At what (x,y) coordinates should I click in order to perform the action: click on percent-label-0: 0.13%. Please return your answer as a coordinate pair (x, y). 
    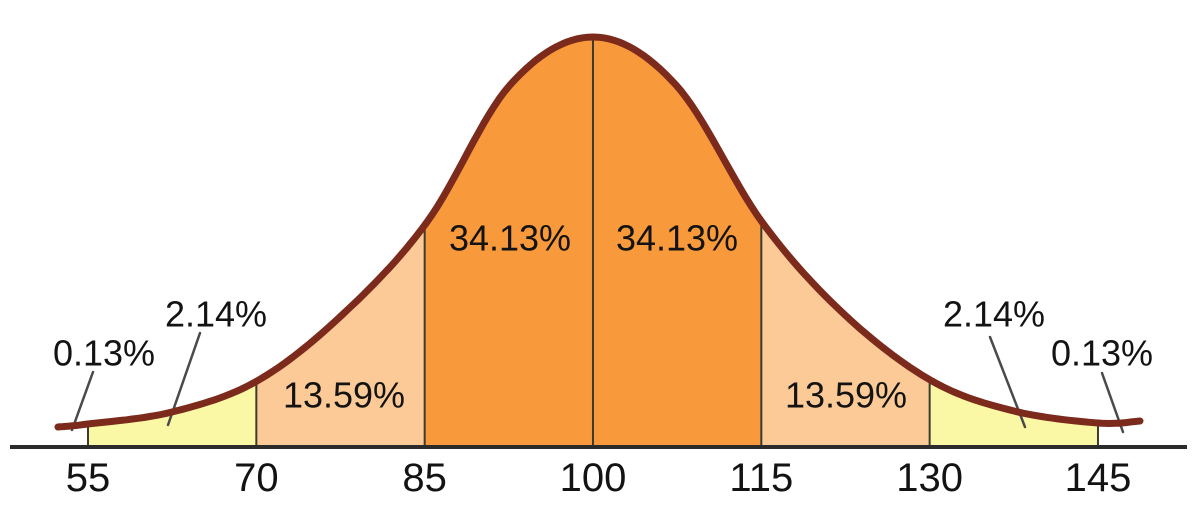
    Looking at the image, I should click on (104, 353).